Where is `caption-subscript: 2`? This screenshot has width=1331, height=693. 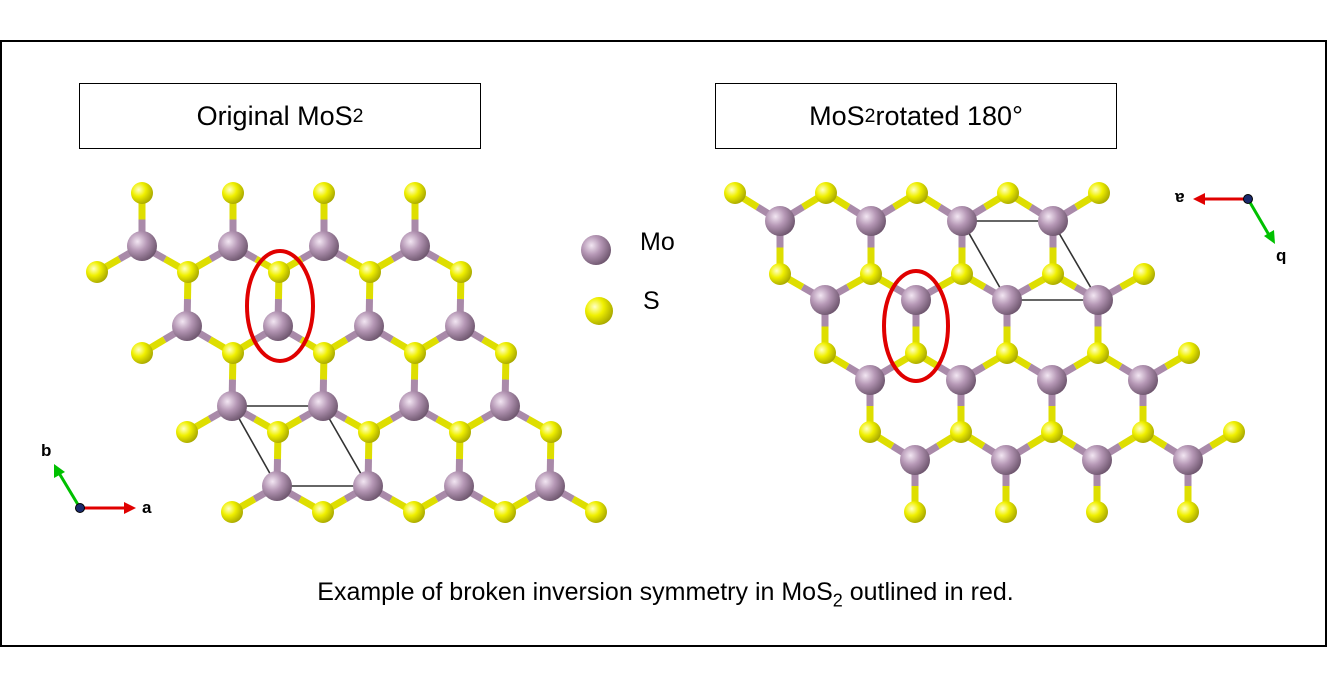
caption-subscript: 2 is located at coordinates (837, 600).